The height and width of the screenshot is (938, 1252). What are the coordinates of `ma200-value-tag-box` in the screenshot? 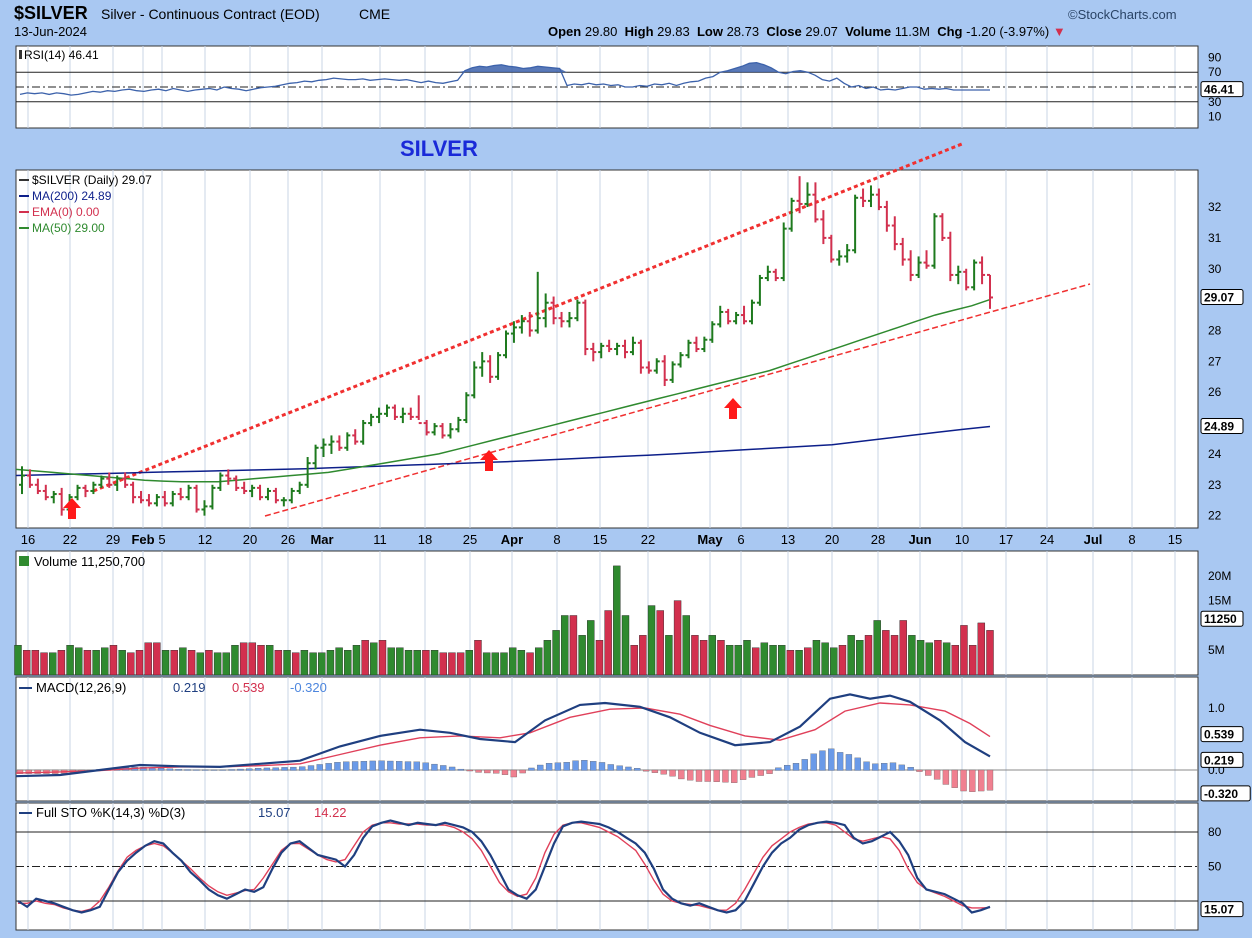 It's located at (1222, 425).